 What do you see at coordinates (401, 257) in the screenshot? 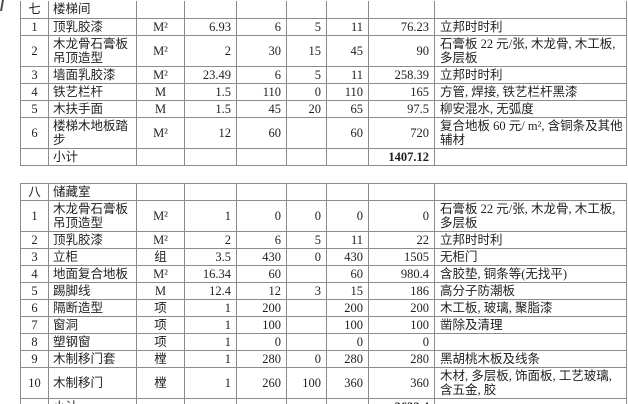
I see `amount-cell: 1505` at bounding box center [401, 257].